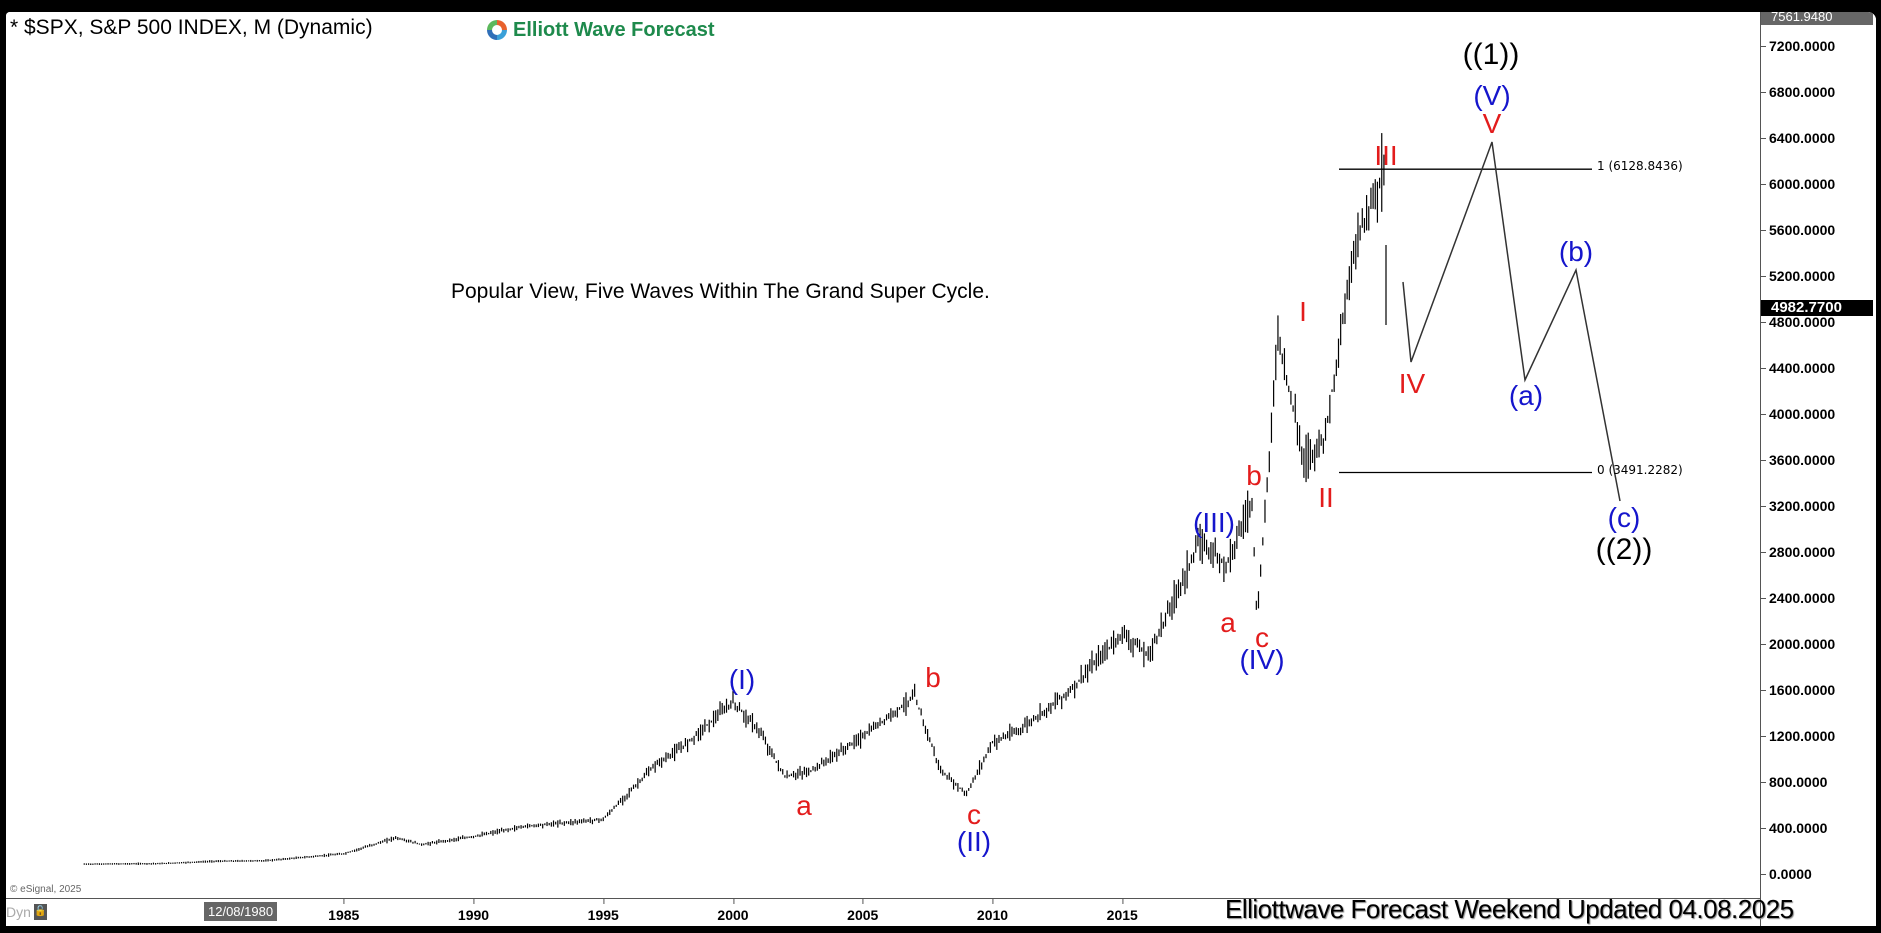  I want to click on fib-level-label: 0 (3491.2282), so click(1640, 469).